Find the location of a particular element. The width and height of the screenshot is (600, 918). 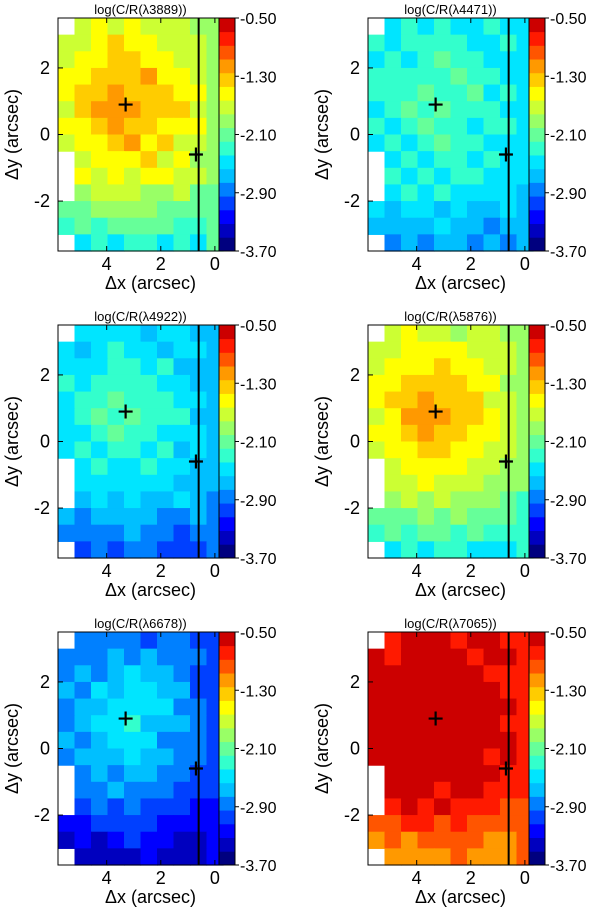

x-tick-label: 0 is located at coordinates (525, 878).